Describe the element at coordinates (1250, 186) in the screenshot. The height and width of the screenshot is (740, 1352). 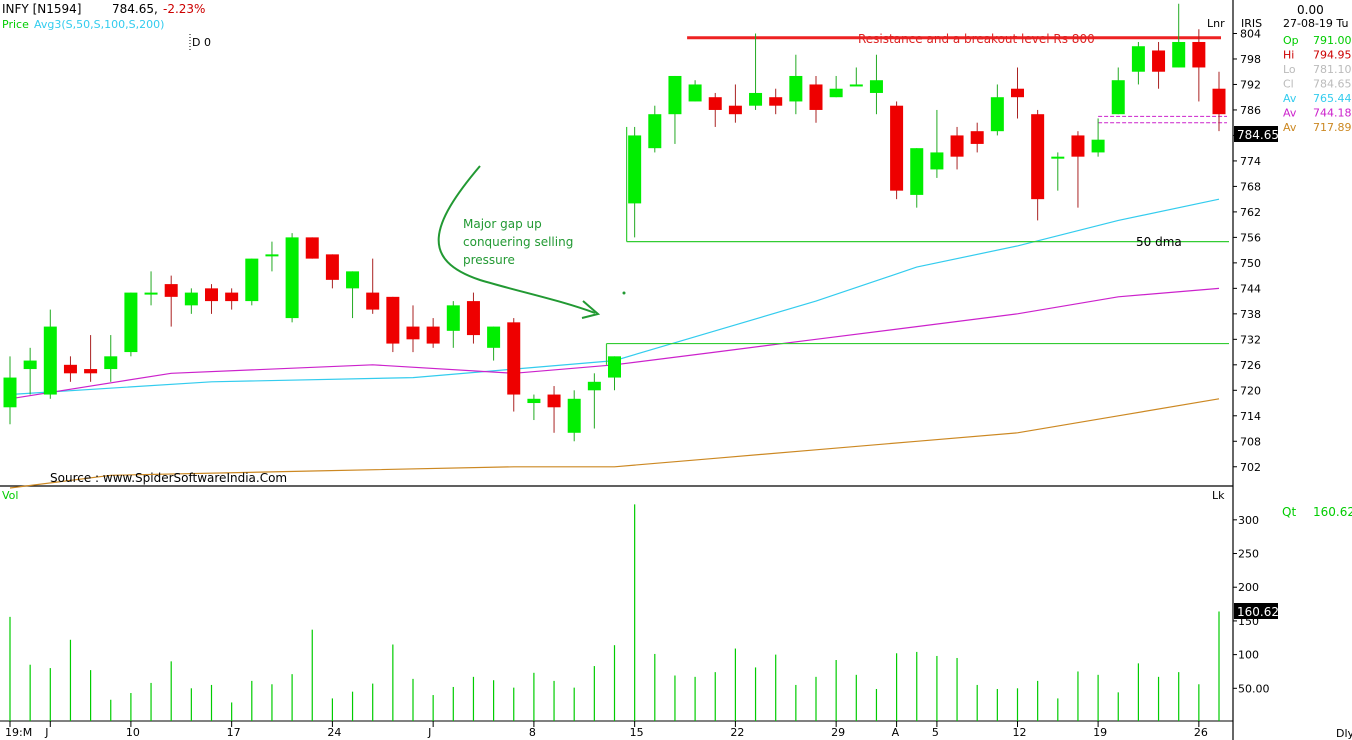
I see `price-tick-label: 768` at that location.